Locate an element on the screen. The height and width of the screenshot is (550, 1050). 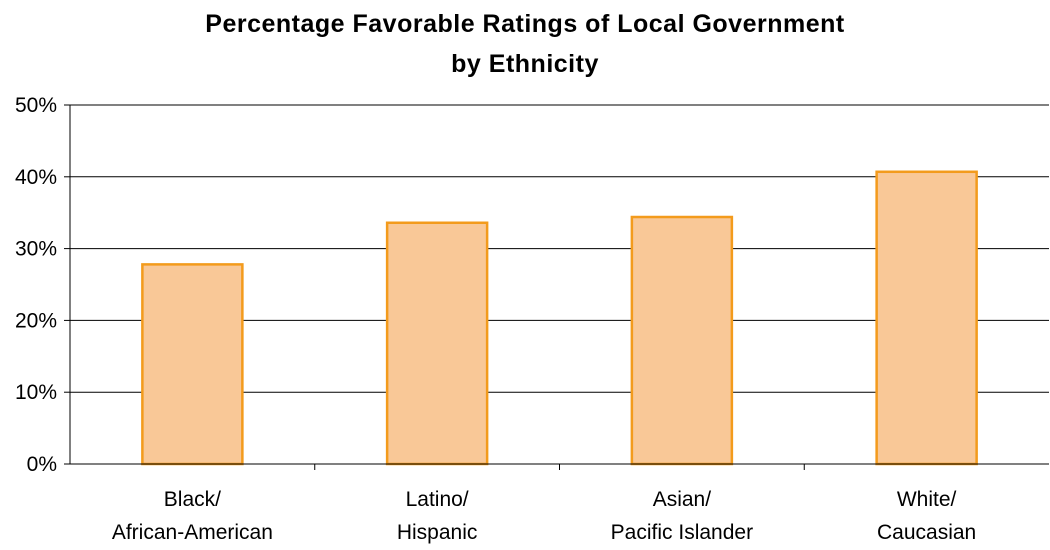
y-tick-label: 0% is located at coordinates (42, 464).